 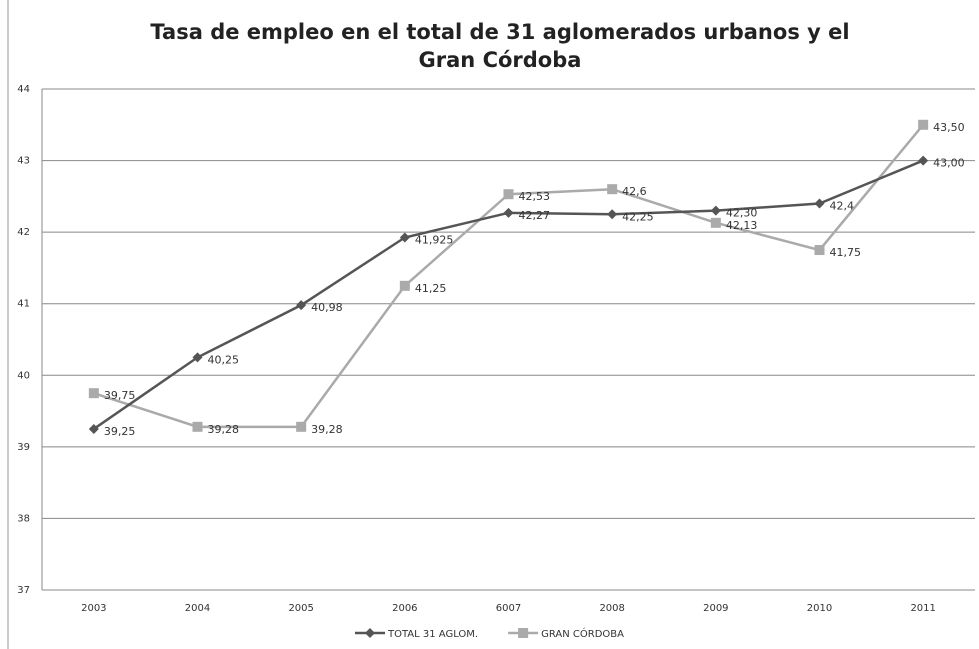 What do you see at coordinates (23, 232) in the screenshot?
I see `y-tick-label: 42` at bounding box center [23, 232].